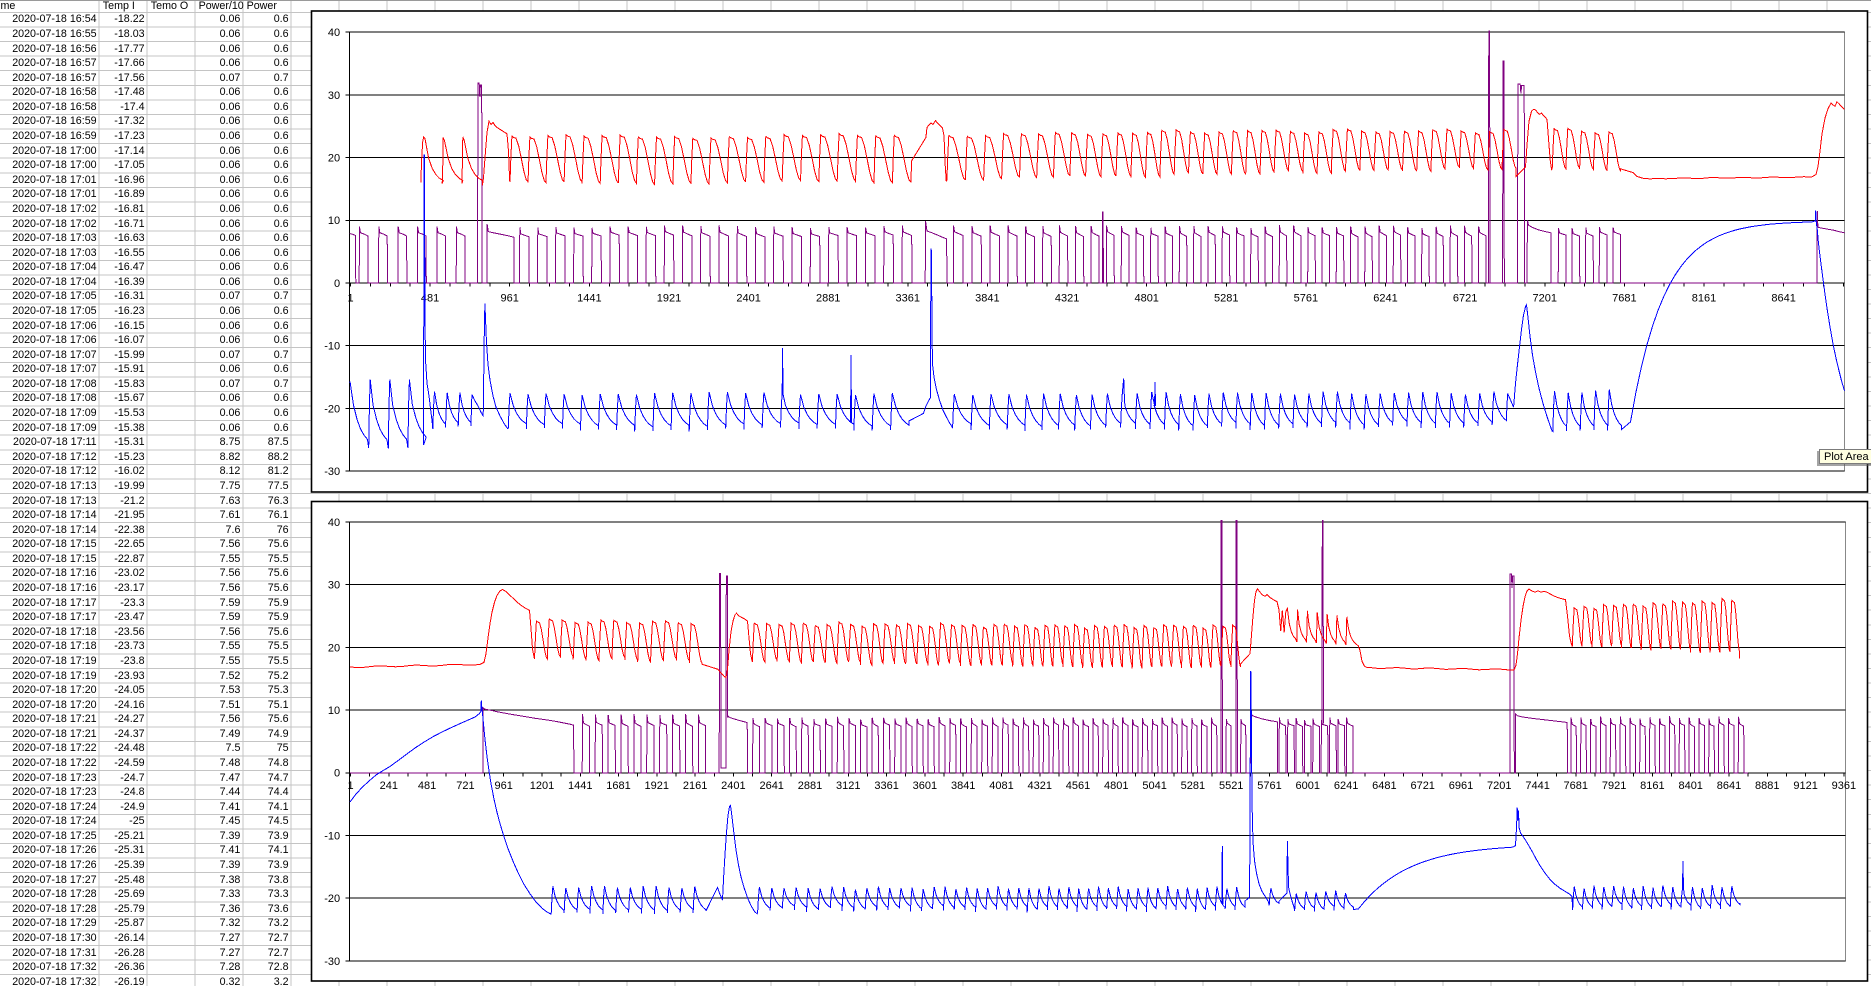 The width and height of the screenshot is (1871, 989). What do you see at coordinates (848, 786) in the screenshot?
I see `svg-text: 3121` at bounding box center [848, 786].